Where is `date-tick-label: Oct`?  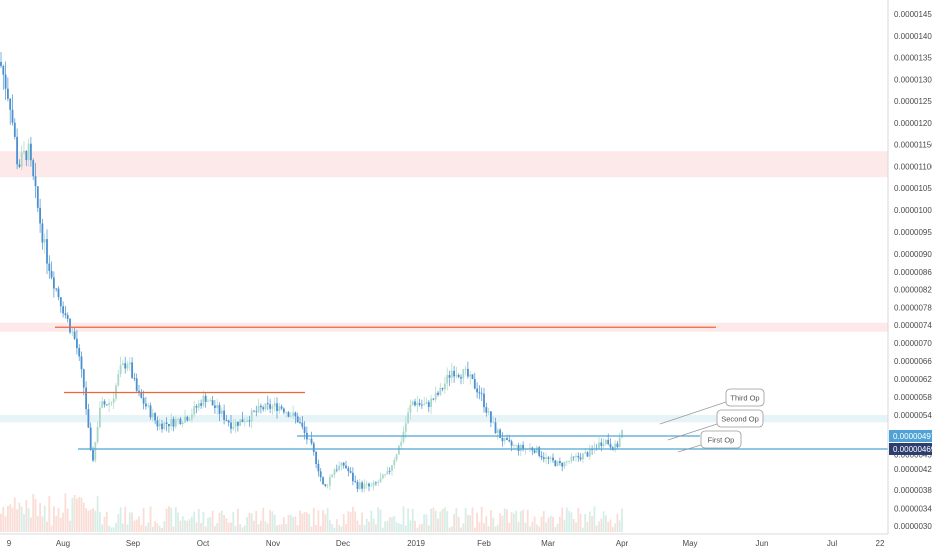
date-tick-label: Oct is located at coordinates (203, 543).